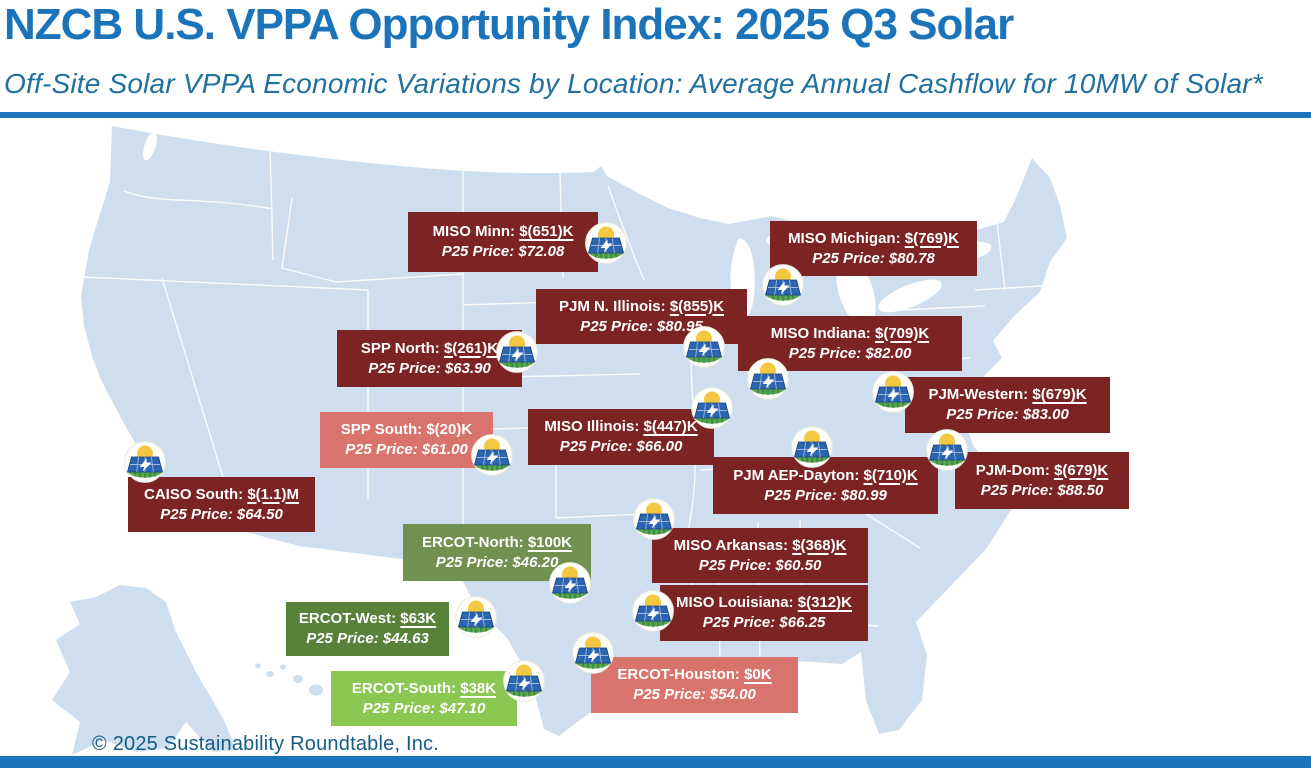 This screenshot has width=1311, height=768. I want to click on region-label: MISO Minn: $(651)K P25 Price: $72.08, so click(503, 242).